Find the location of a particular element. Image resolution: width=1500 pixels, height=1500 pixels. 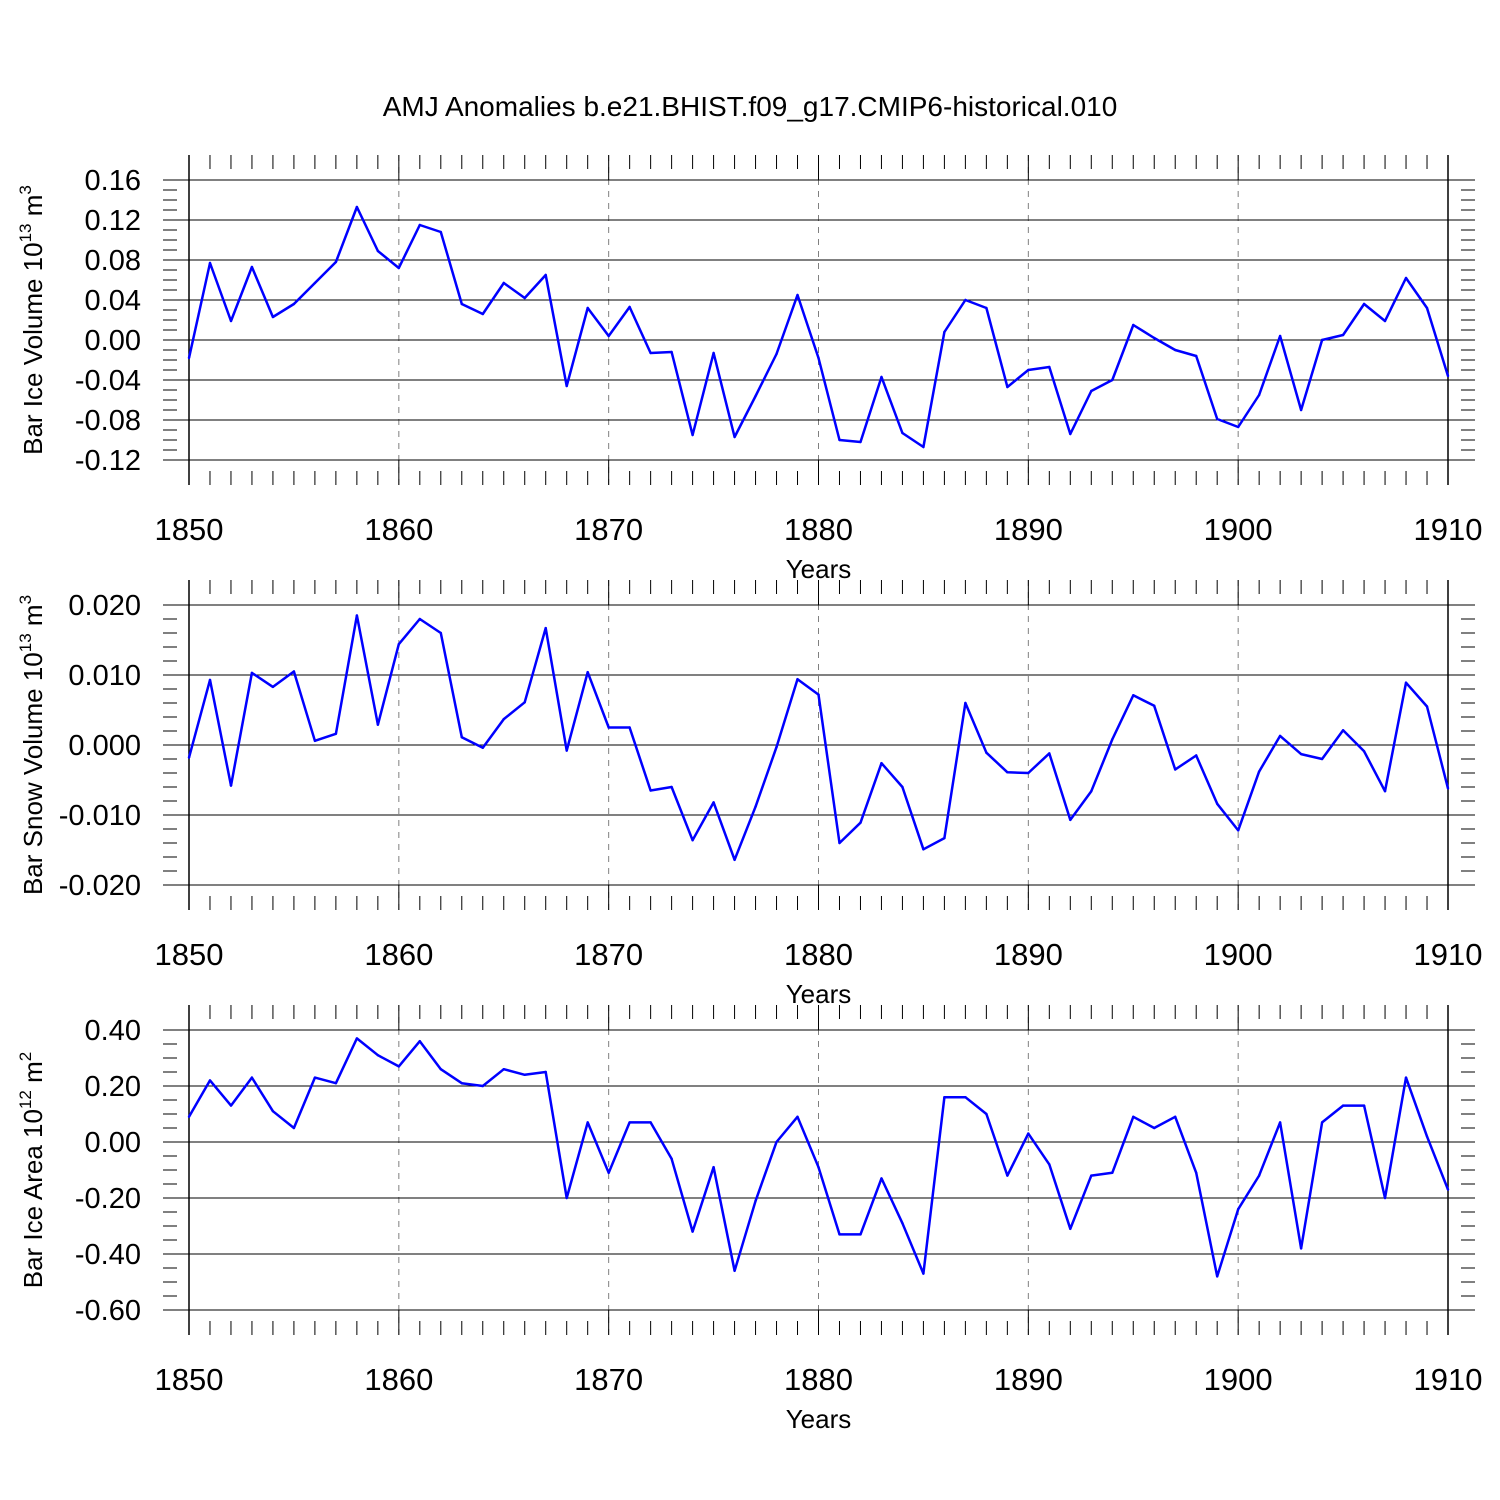

y-axis-title: Bar Snow Volume 1013 m3 is located at coordinates (32, 745).